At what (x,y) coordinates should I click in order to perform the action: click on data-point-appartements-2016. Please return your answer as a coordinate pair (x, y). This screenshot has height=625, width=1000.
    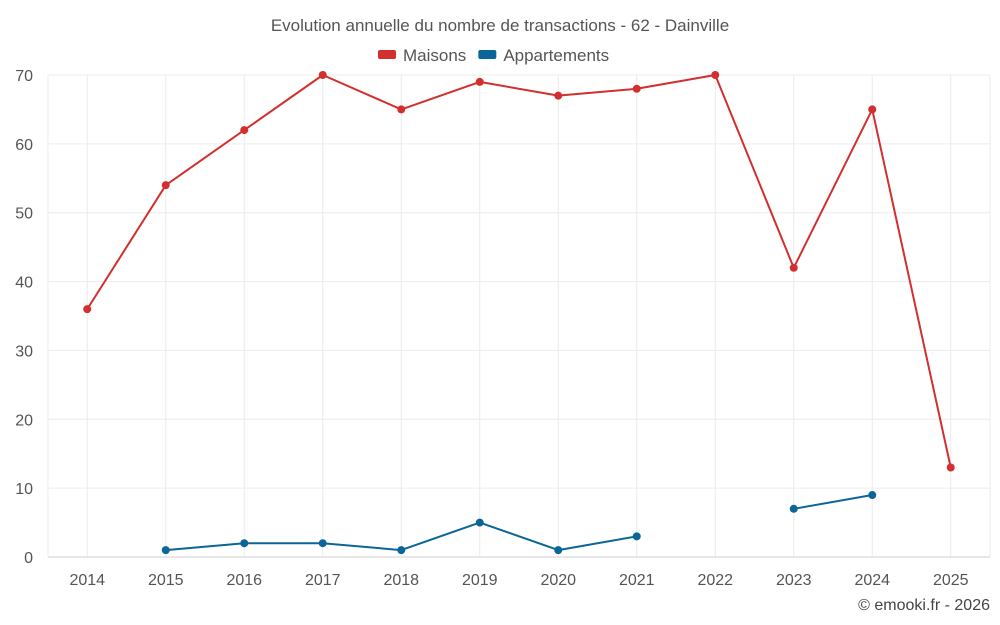
    Looking at the image, I should click on (244, 543).